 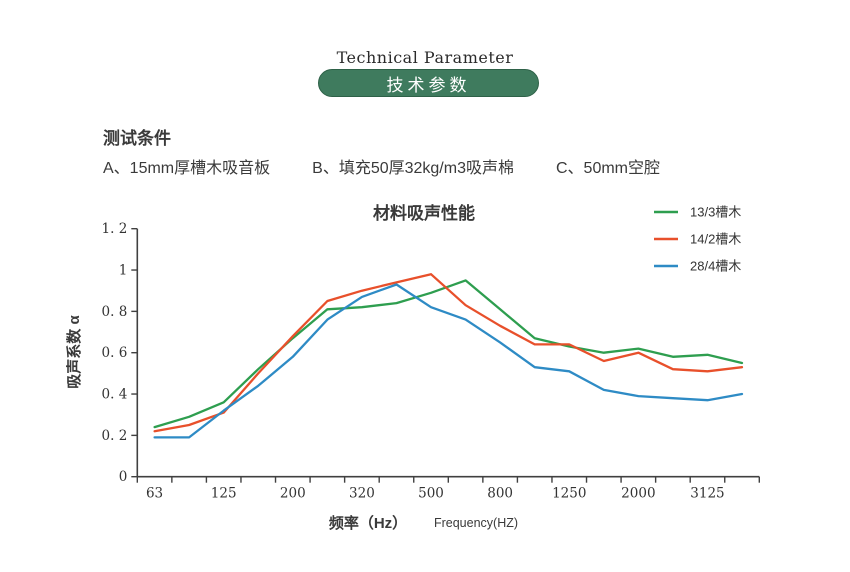 I want to click on legend-label: 28/4槽木, so click(x=715, y=266).